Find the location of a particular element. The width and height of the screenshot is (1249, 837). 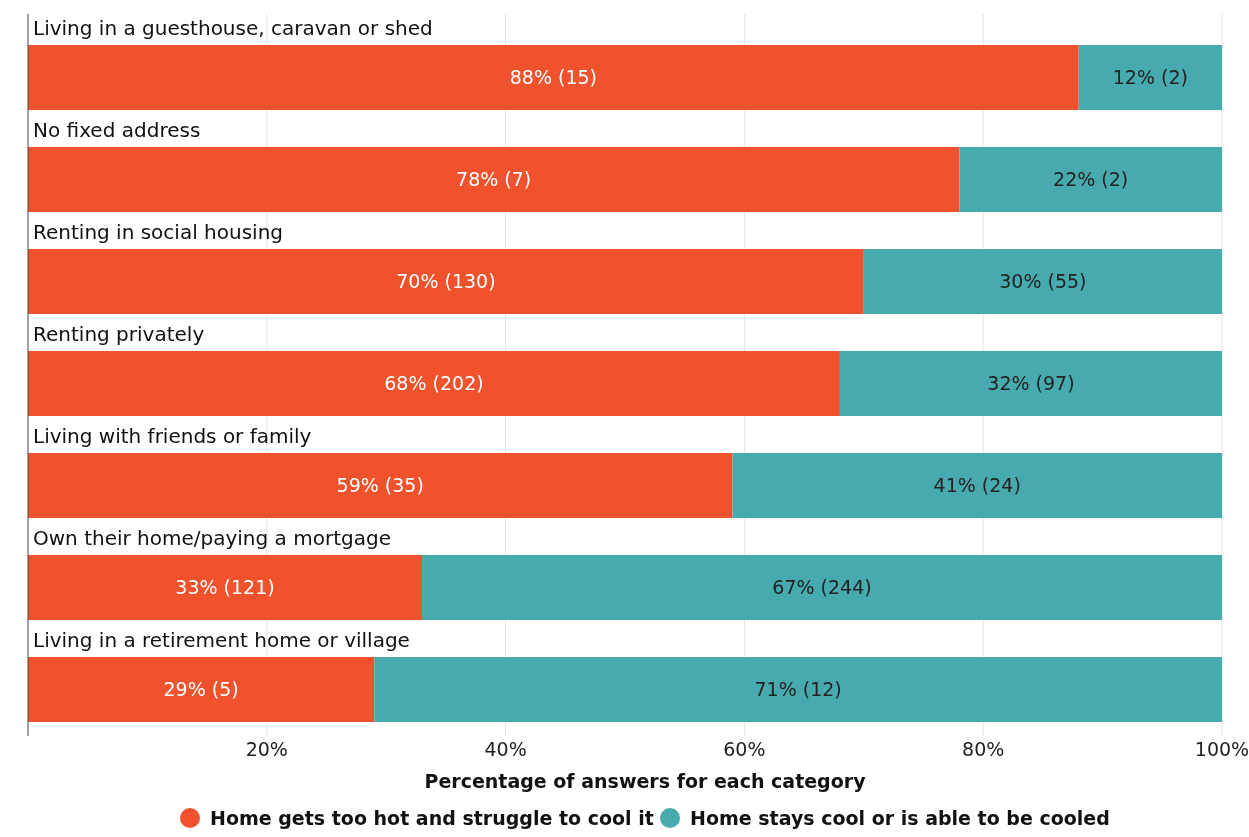

y-tick-label: Living in a retirement home or village is located at coordinates (221, 640).